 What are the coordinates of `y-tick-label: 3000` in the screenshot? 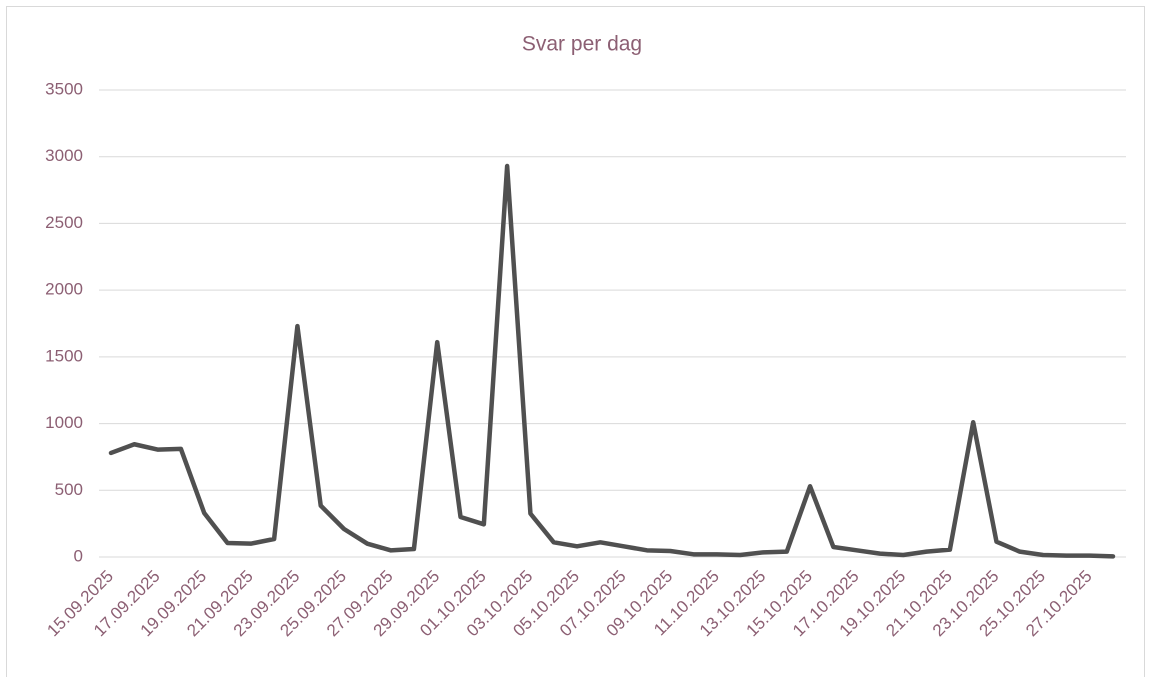 It's located at (64, 155).